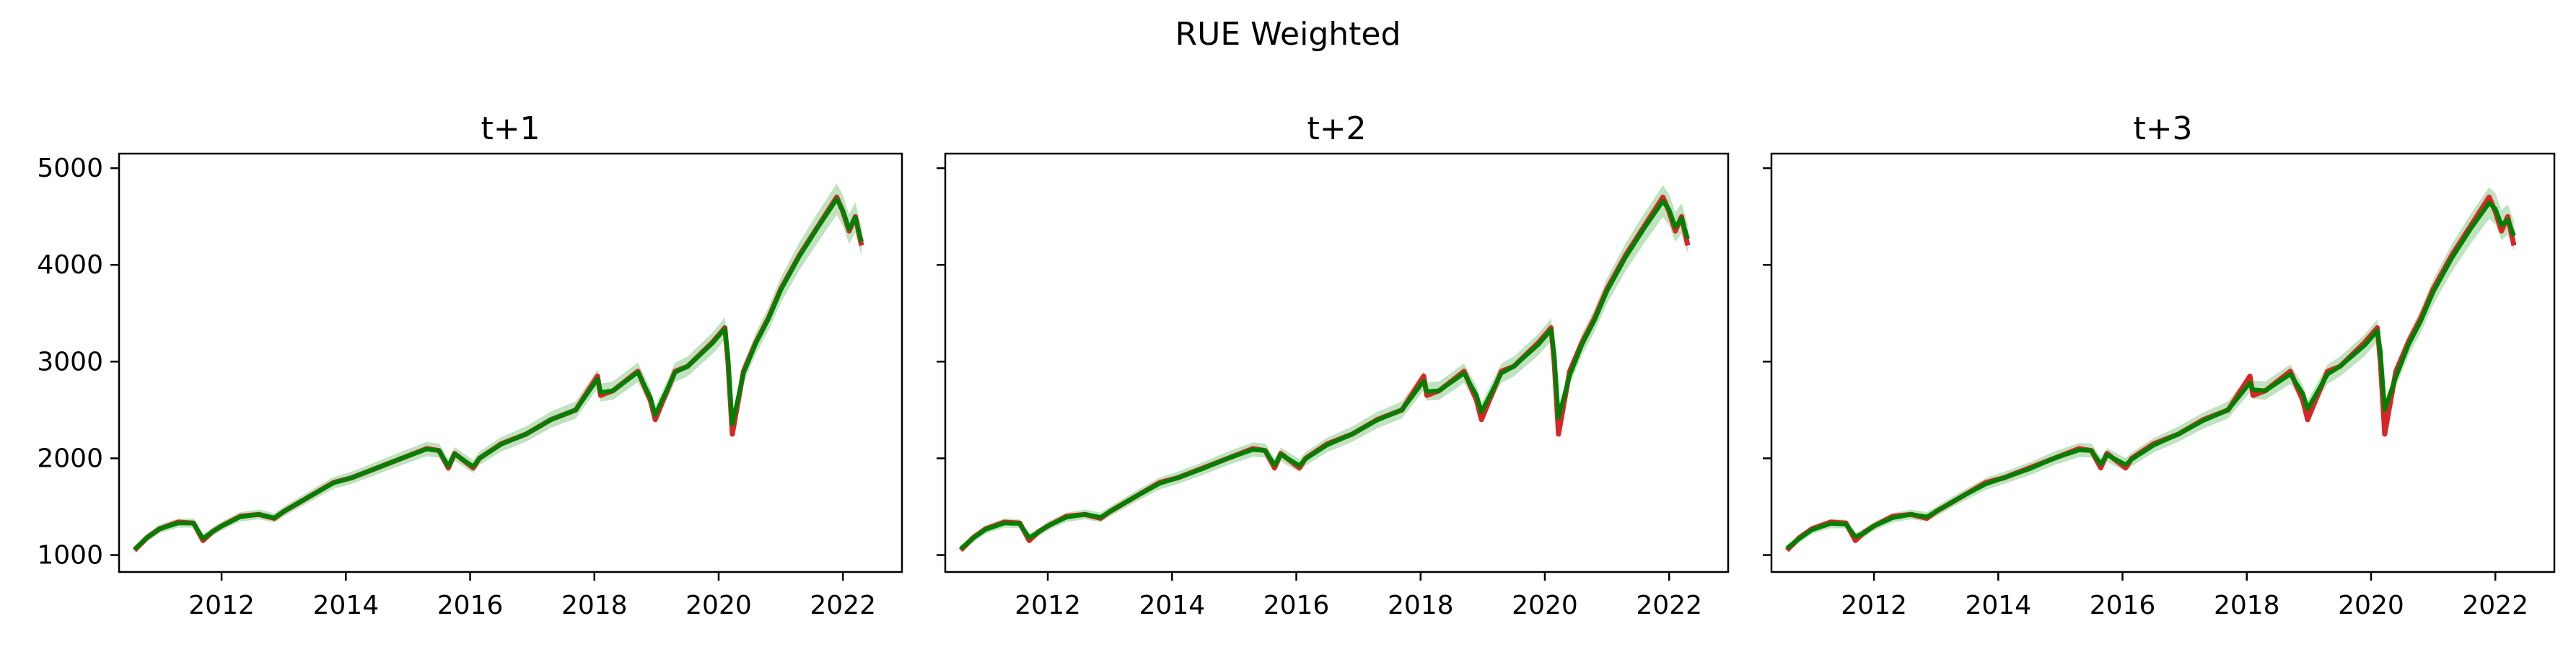 This screenshot has width=2576, height=647. What do you see at coordinates (70, 458) in the screenshot?
I see `y-tick-label: 2000` at bounding box center [70, 458].